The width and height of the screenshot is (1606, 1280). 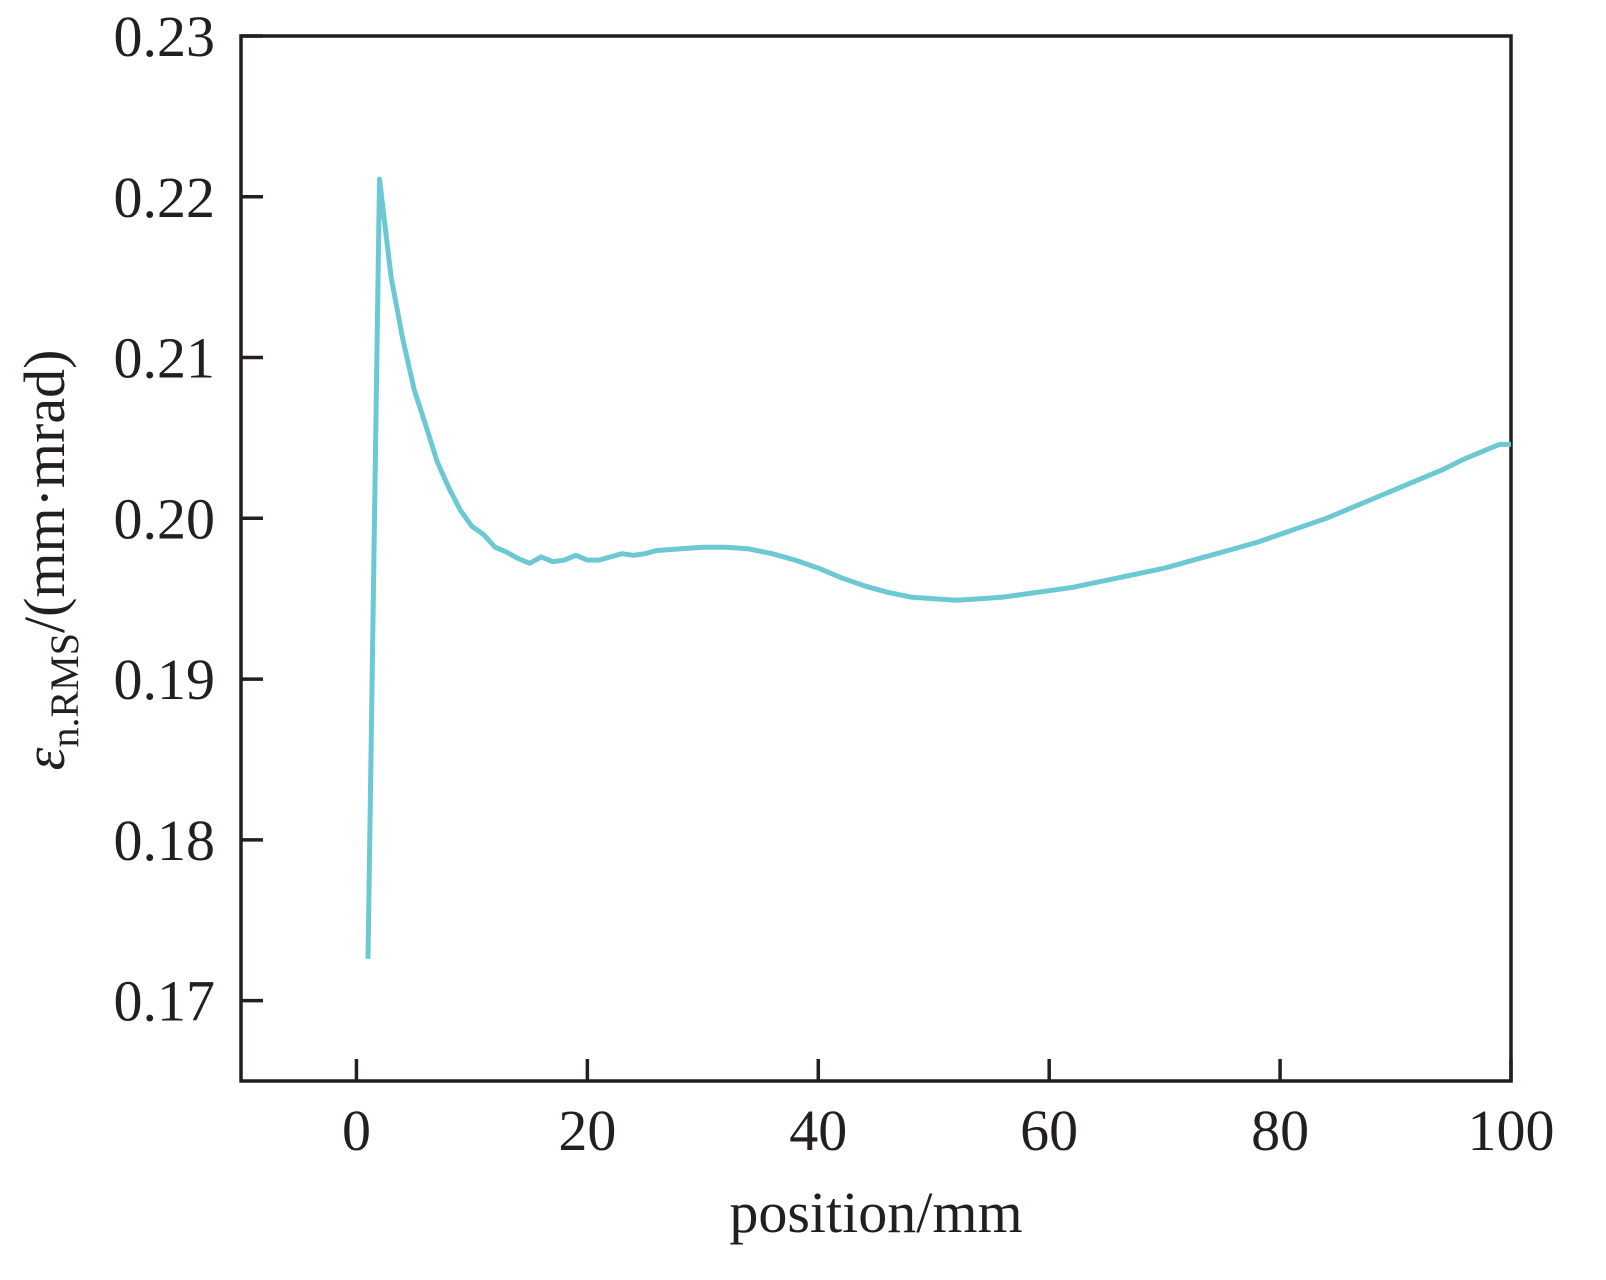 I want to click on x-axis-title: position/mm, so click(x=875, y=1212).